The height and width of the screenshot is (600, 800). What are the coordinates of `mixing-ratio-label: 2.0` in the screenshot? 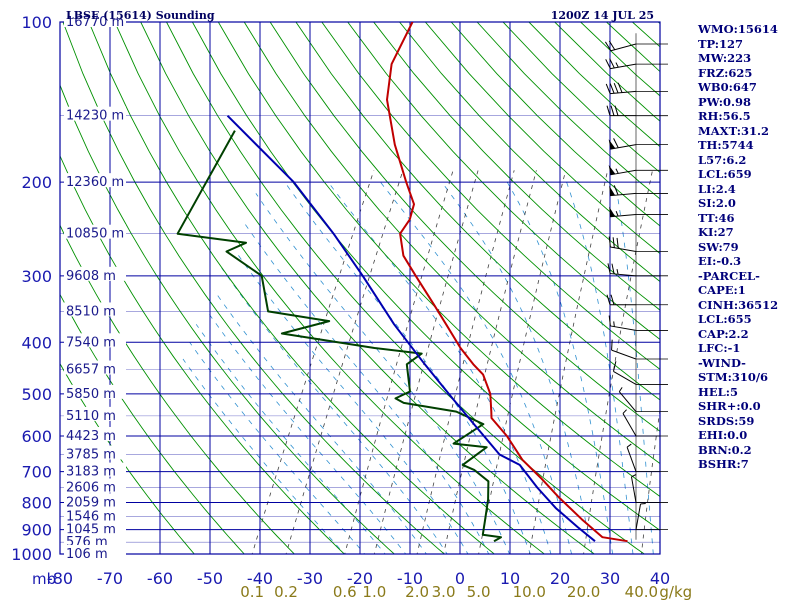 It's located at (417, 591).